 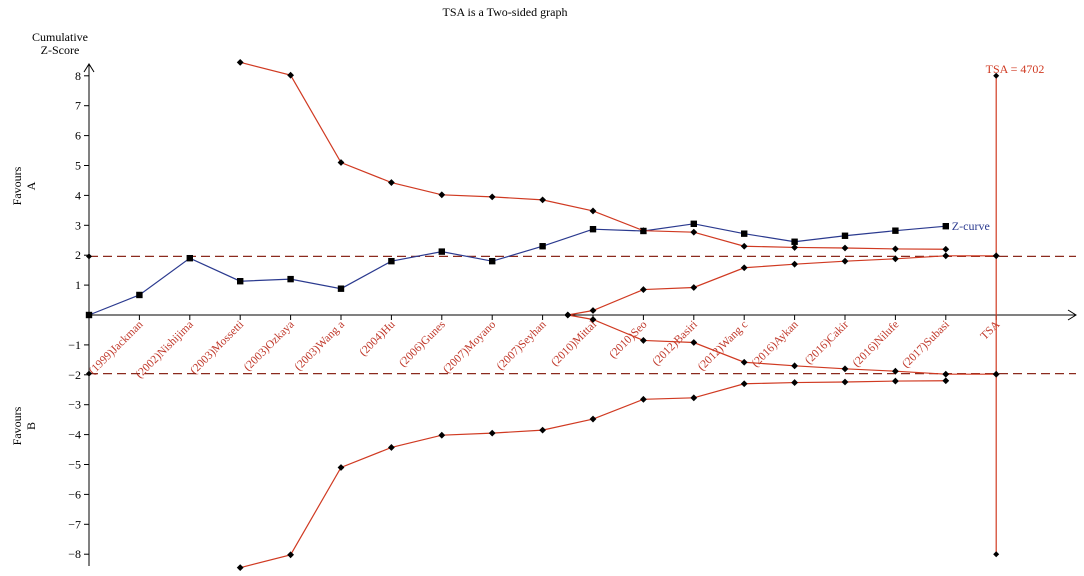 What do you see at coordinates (78, 255) in the screenshot?
I see `y-tick-label: 2` at bounding box center [78, 255].